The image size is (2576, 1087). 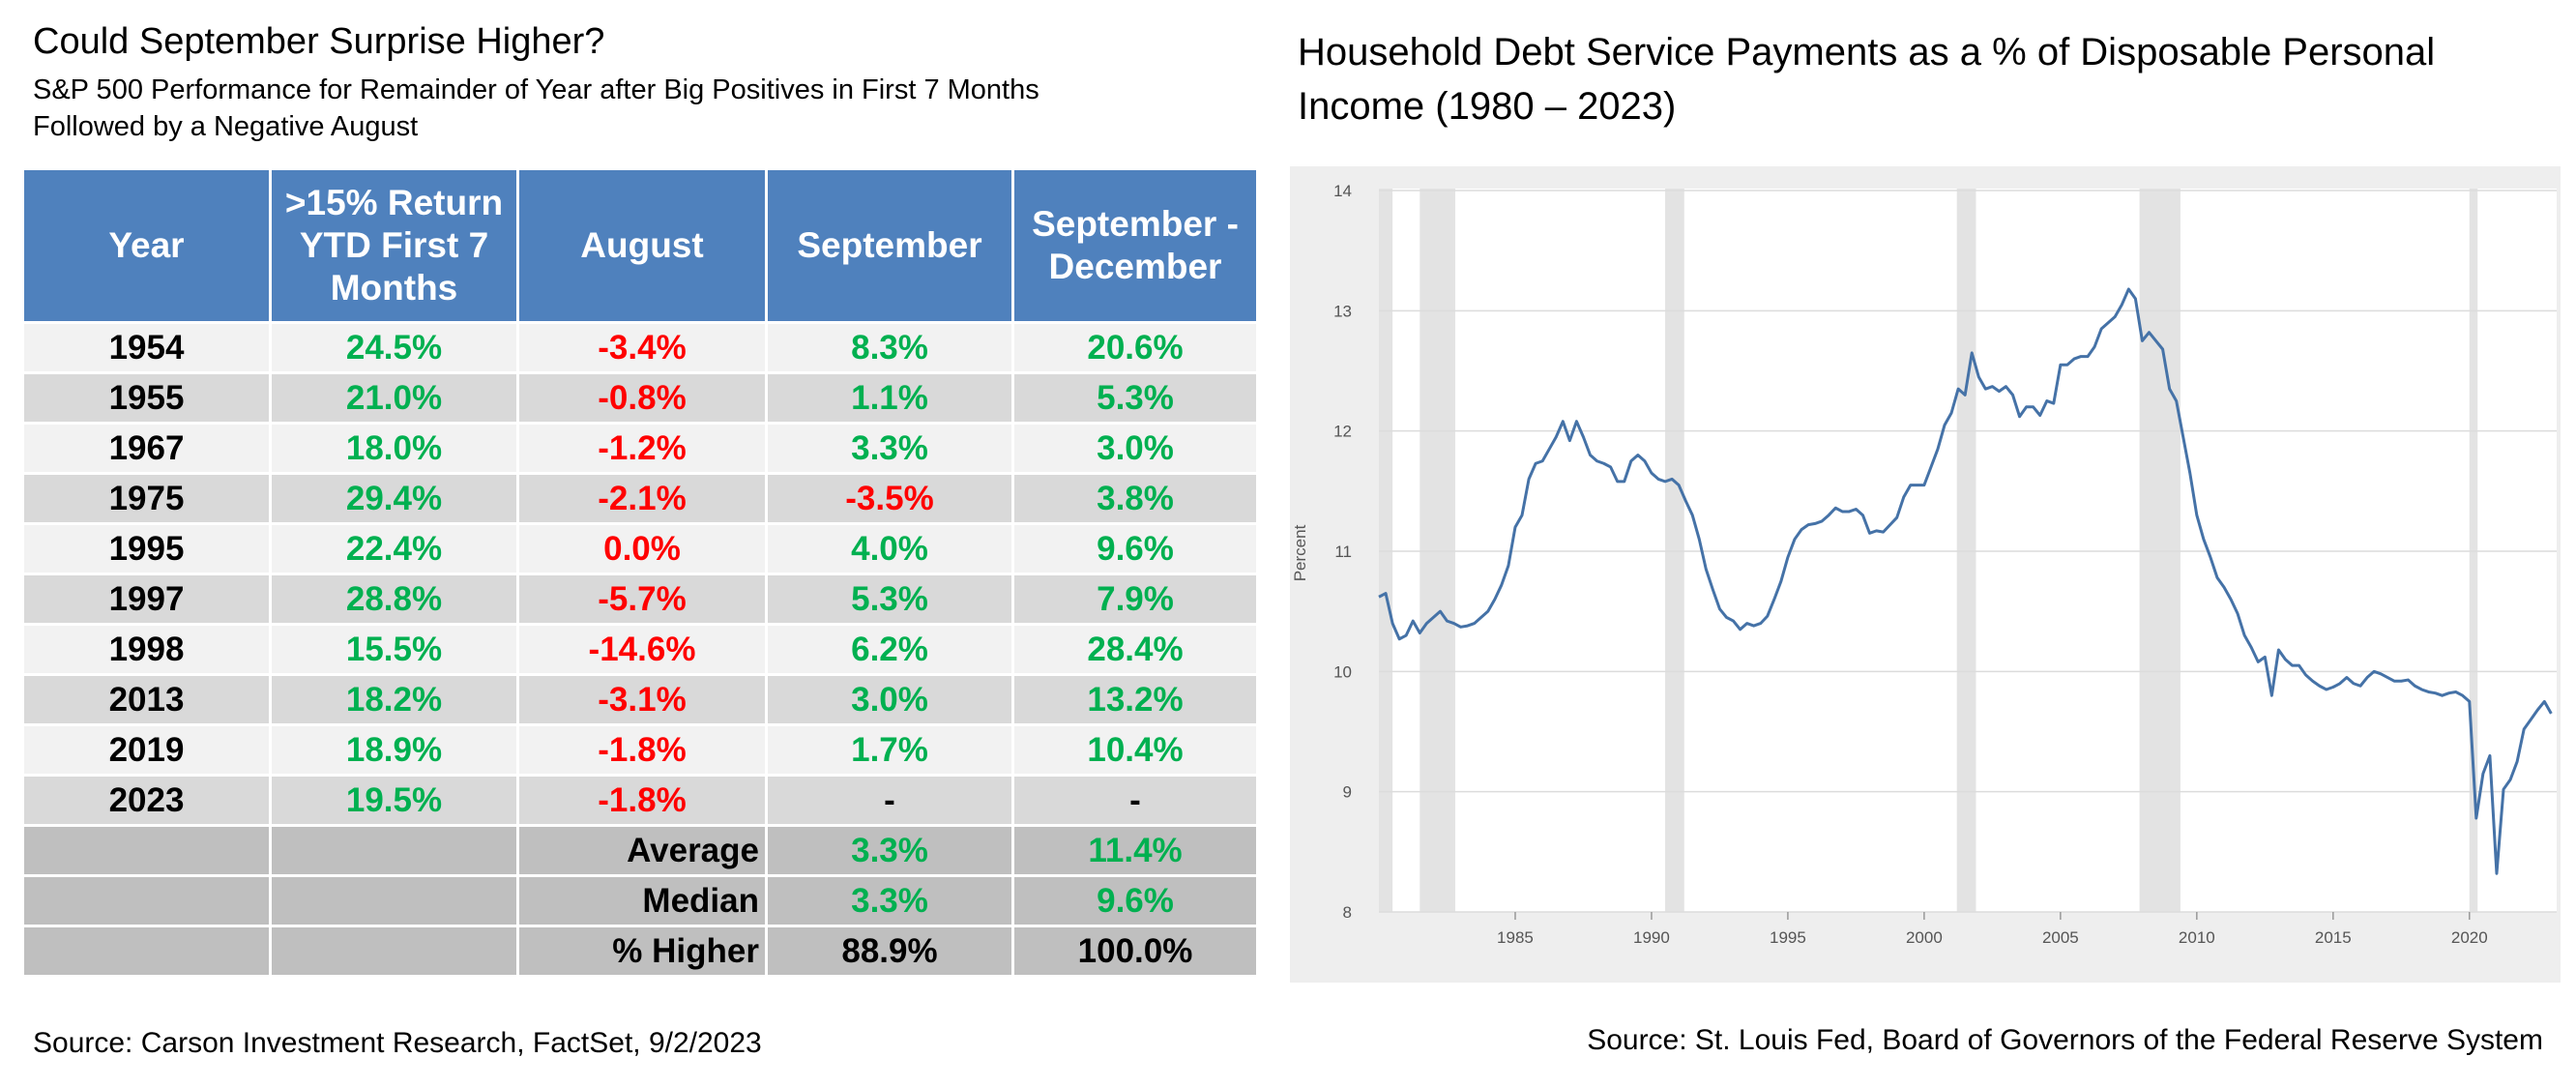 I want to click on table-cell: 1954, so click(x=146, y=347).